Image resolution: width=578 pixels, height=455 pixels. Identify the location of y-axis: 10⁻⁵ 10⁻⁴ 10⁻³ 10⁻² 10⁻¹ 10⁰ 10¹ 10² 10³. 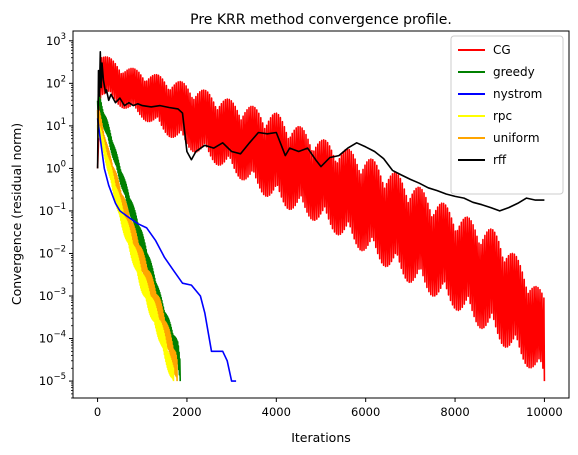
(56, 215).